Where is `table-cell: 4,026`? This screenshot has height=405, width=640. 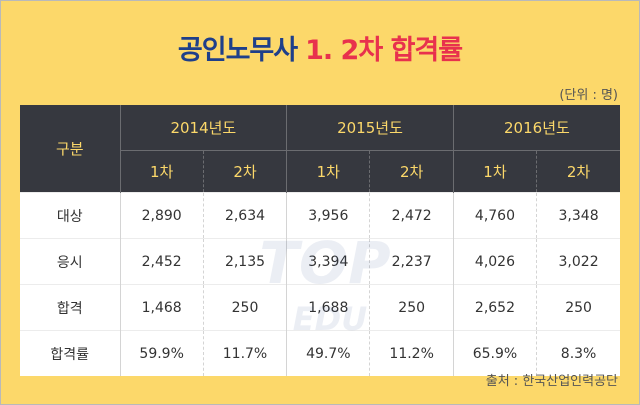
table-cell: 4,026 is located at coordinates (494, 261).